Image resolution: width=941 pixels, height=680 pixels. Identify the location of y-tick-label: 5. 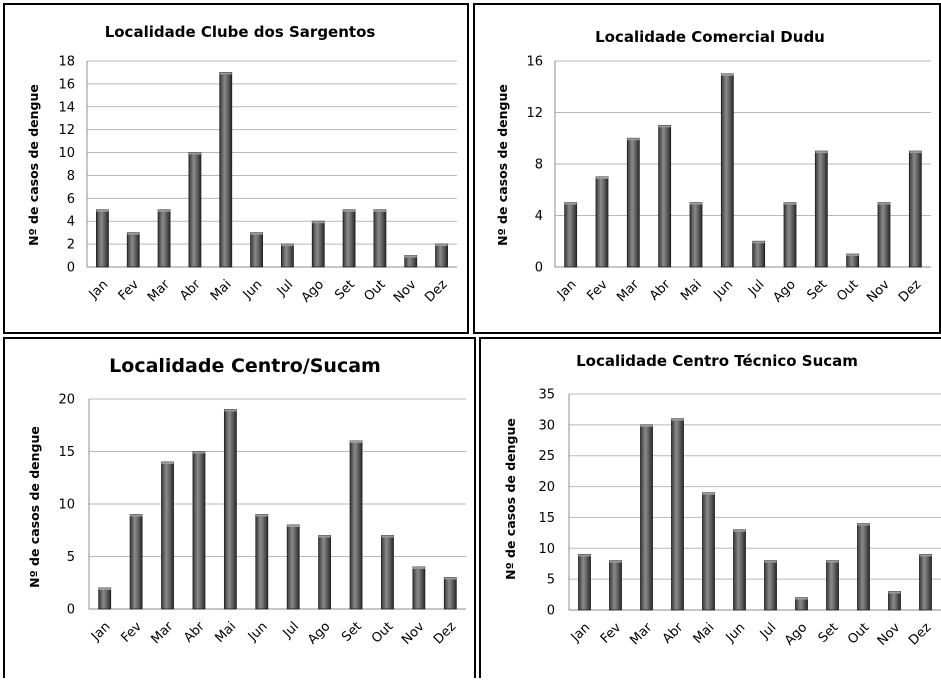
(71, 557).